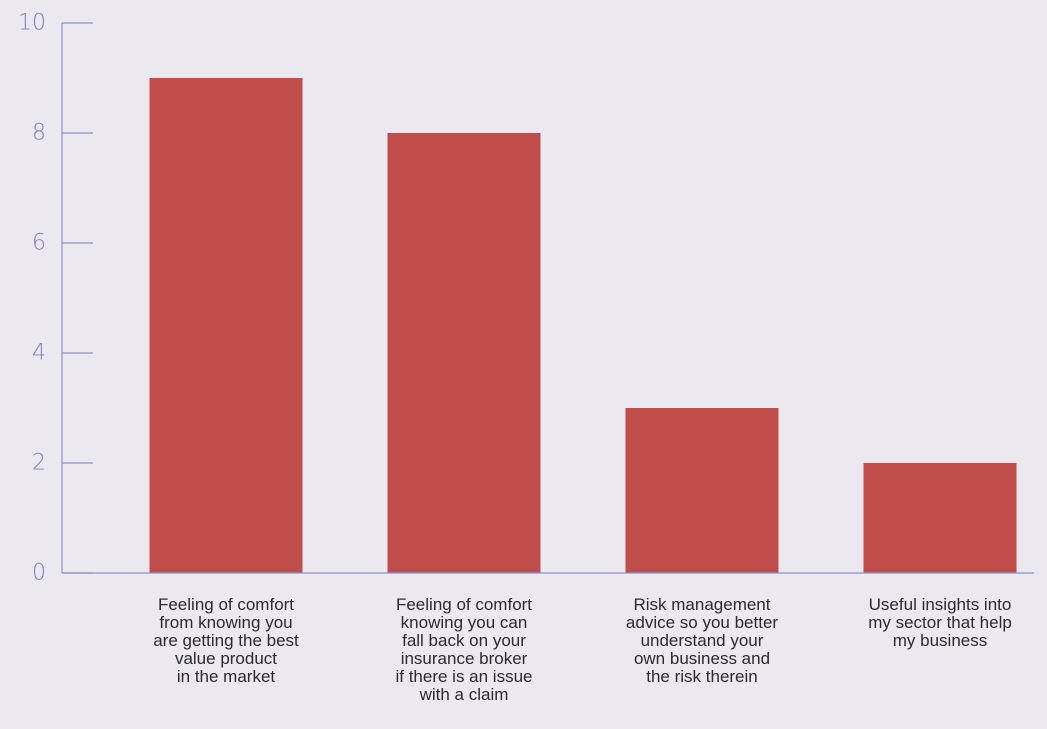 This screenshot has width=1047, height=729. What do you see at coordinates (39, 133) in the screenshot?
I see `y-tick-label: 8` at bounding box center [39, 133].